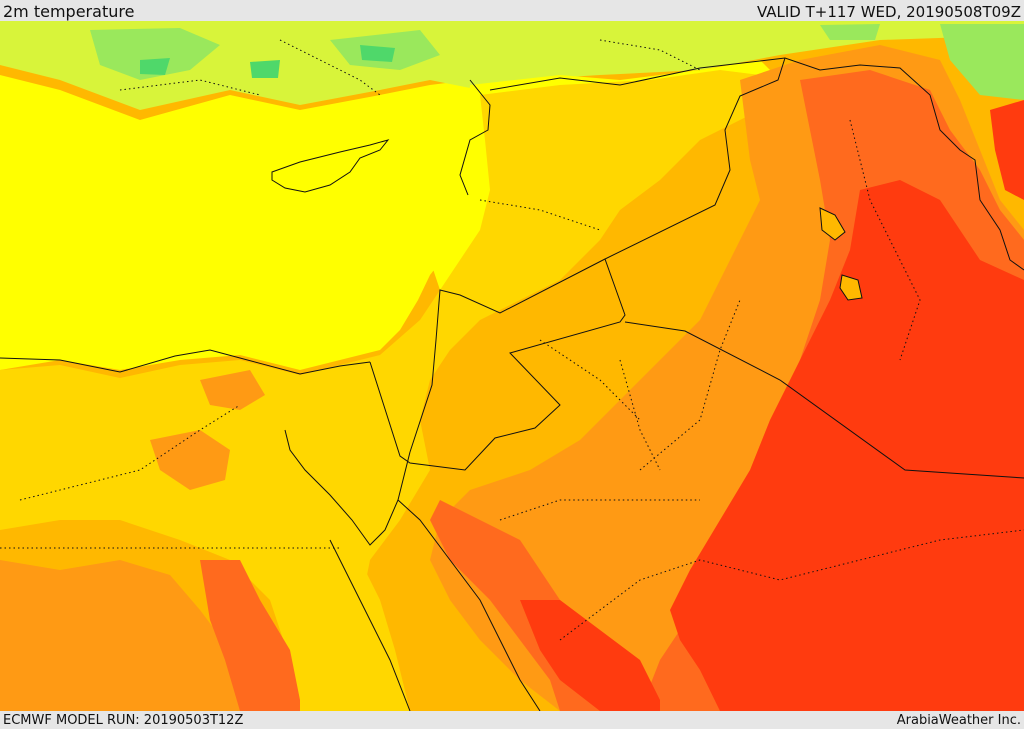 The height and width of the screenshot is (729, 1024). What do you see at coordinates (250, 635) in the screenshot?
I see `orange-red-patch` at bounding box center [250, 635].